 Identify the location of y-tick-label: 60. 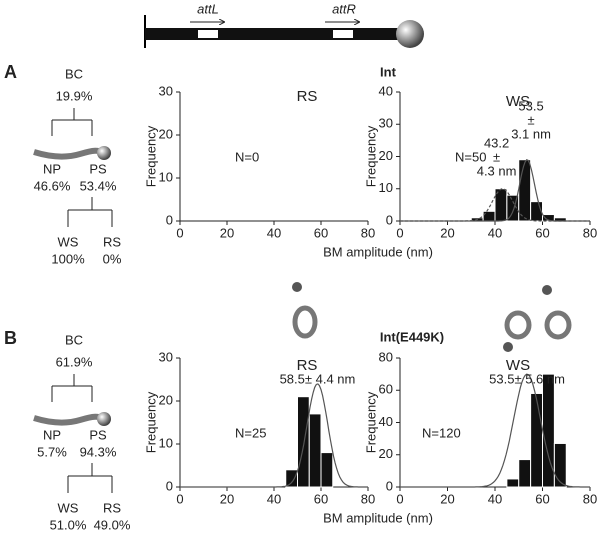
(386, 389).